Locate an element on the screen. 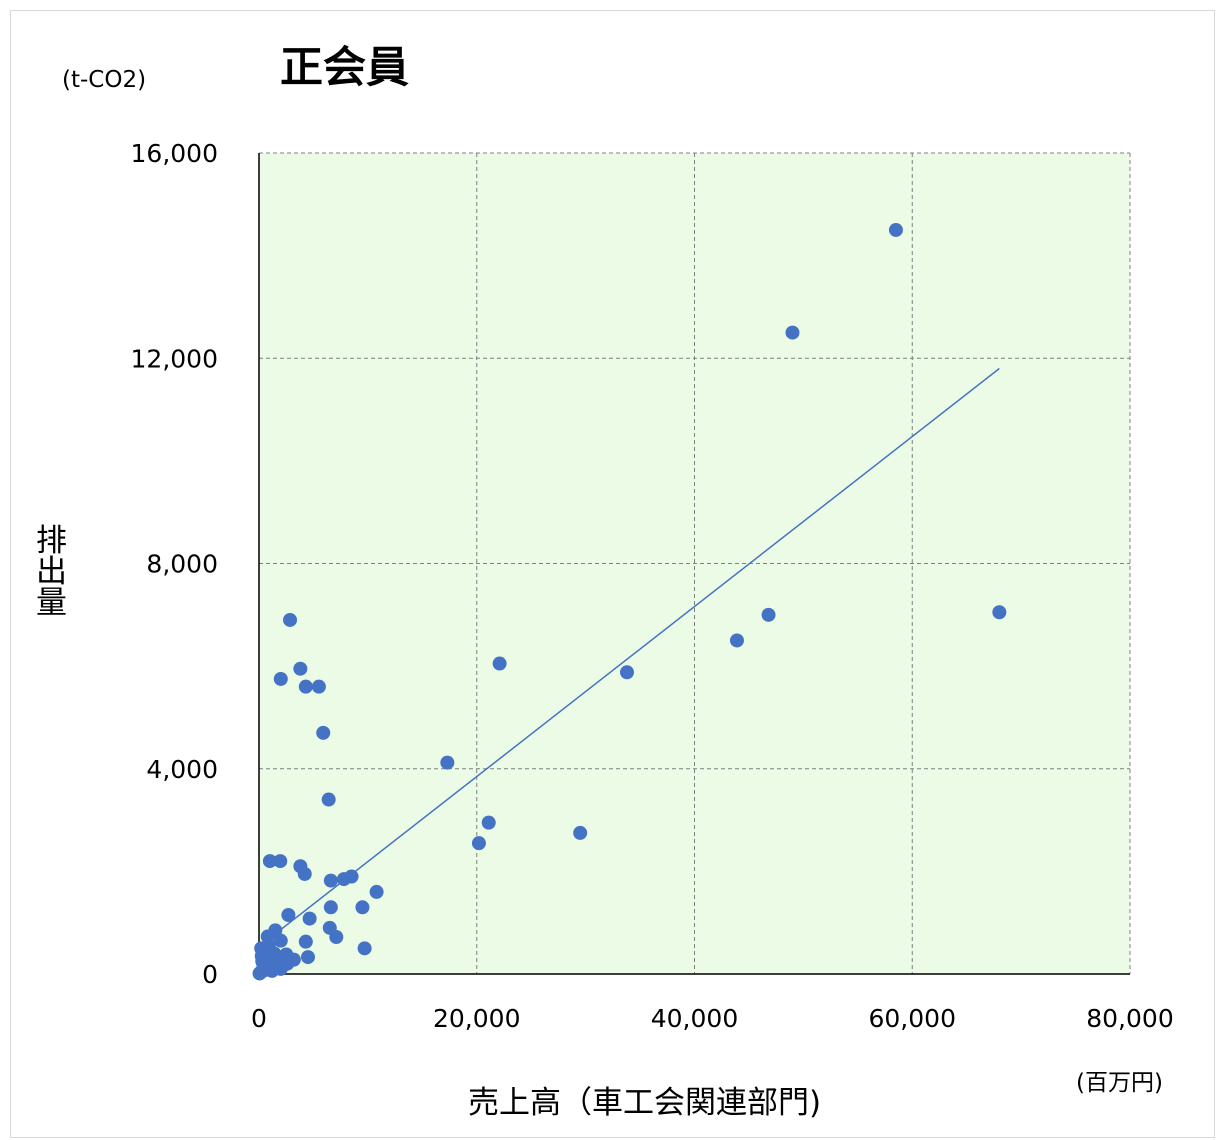 The width and height of the screenshot is (1225, 1140). y-tick-label: 0 is located at coordinates (210, 974).